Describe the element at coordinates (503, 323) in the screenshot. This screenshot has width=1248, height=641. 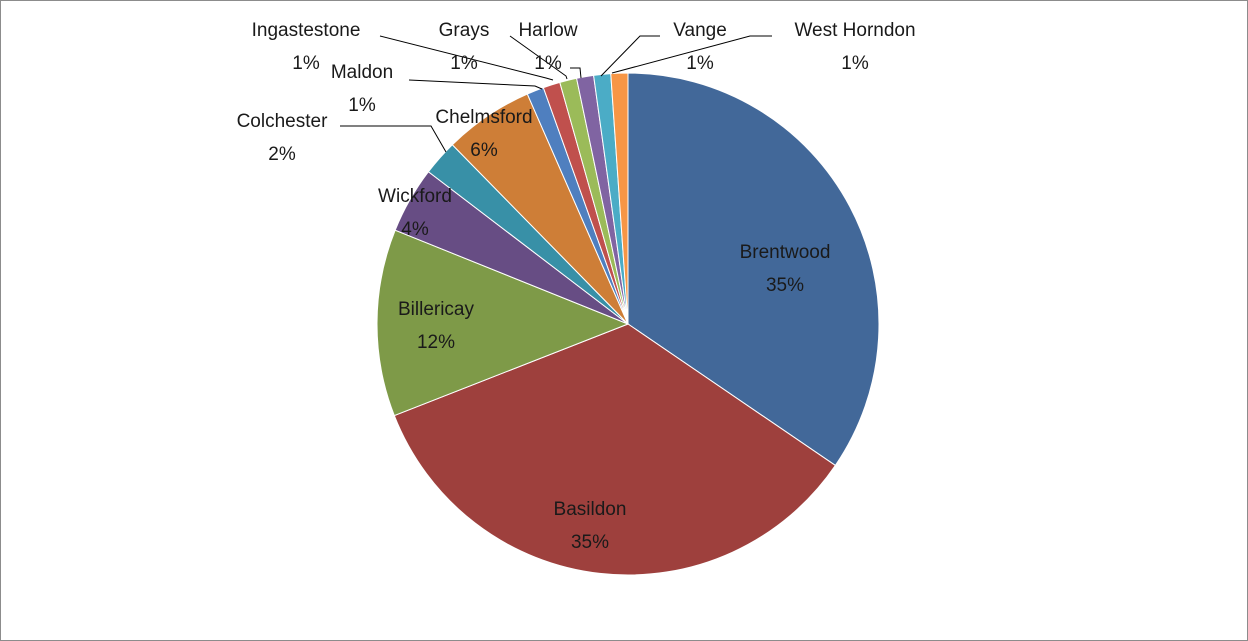
I see `pie-slice-billericay` at that location.